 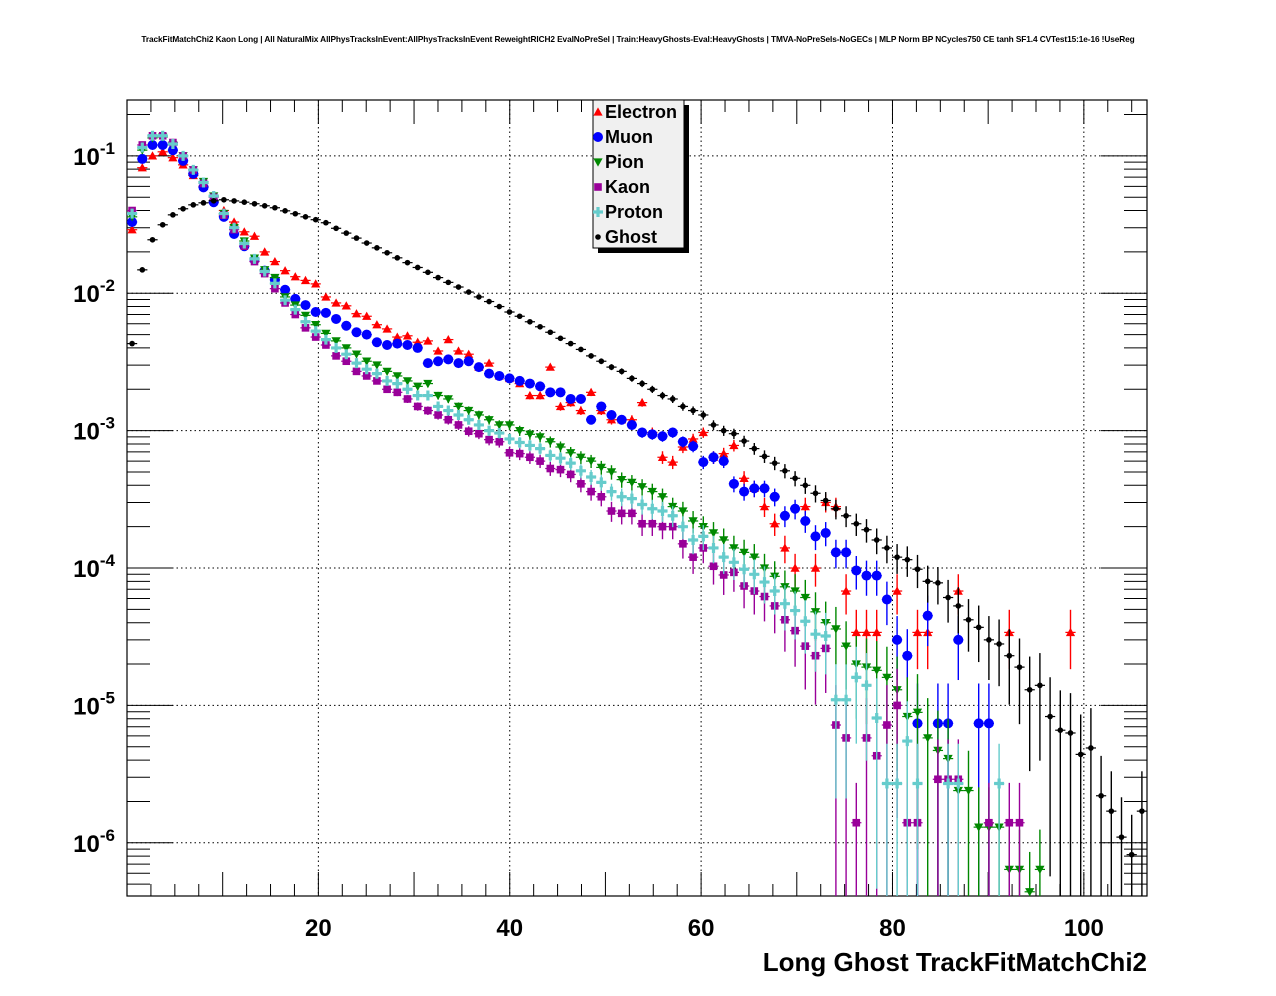 I want to click on legend-entry-proton: Proton, so click(x=628, y=212).